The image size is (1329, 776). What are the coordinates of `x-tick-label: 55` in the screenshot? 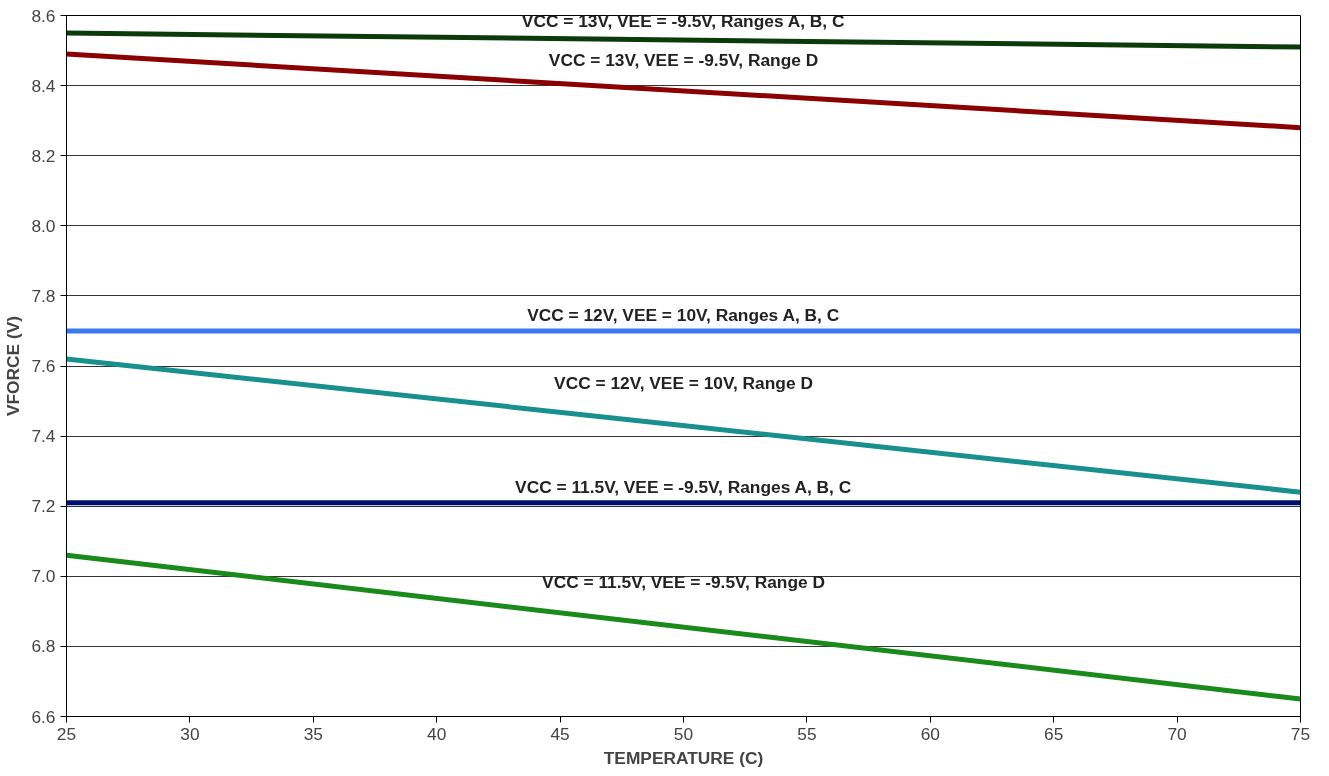 It's located at (807, 733).